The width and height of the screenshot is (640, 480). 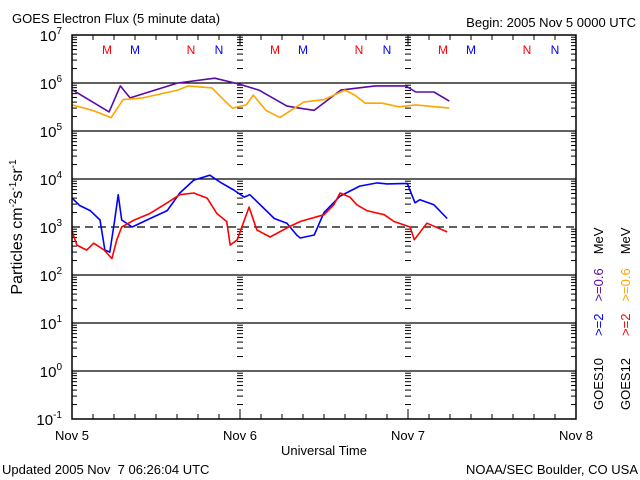 What do you see at coordinates (260, 102) in the screenshot?
I see `series-line-goes12-0-6-mev` at bounding box center [260, 102].